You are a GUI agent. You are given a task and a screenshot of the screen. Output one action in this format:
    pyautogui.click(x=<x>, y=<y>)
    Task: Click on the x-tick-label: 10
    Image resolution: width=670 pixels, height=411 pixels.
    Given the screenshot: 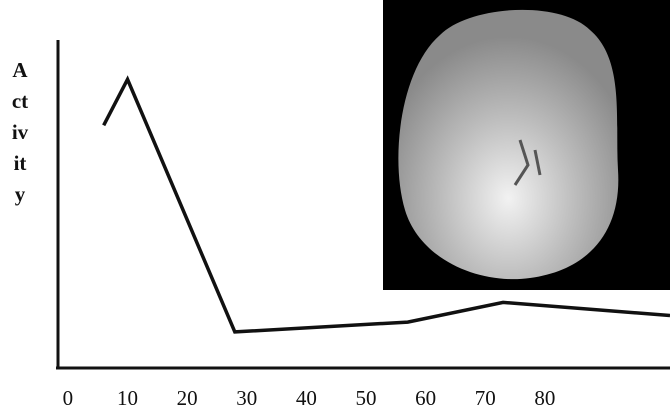 What is the action you would take?
    pyautogui.click(x=127, y=398)
    